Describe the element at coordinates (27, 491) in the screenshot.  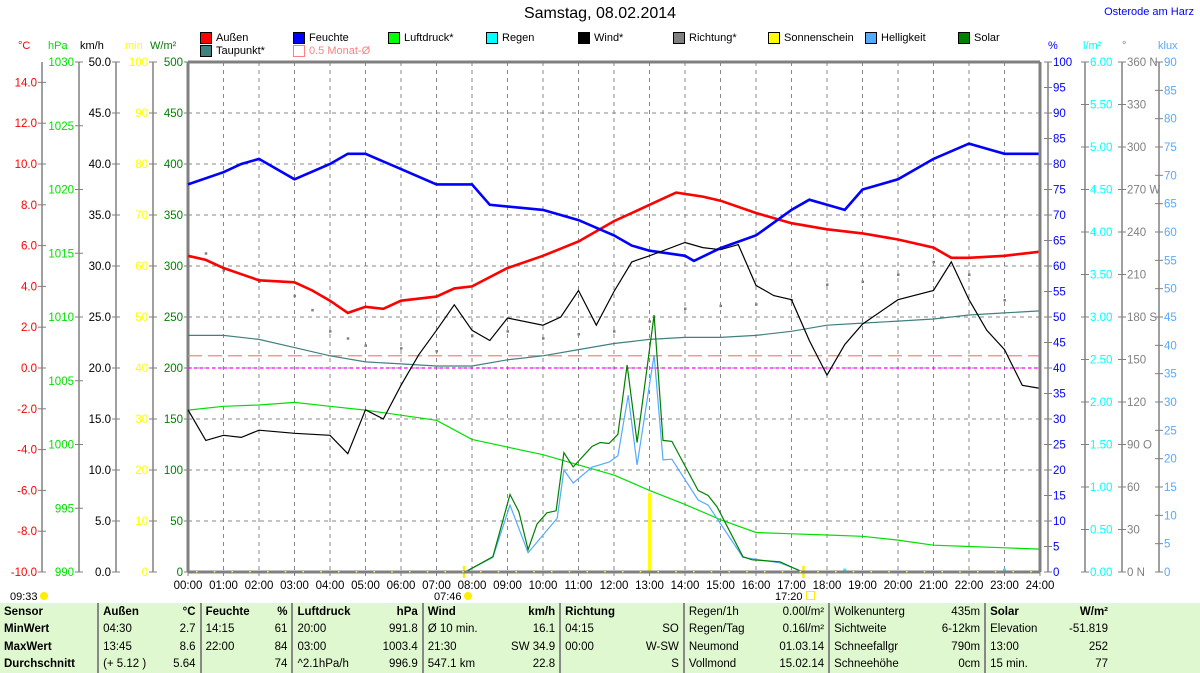
I see `axis-tick-label: -6.0` at that location.